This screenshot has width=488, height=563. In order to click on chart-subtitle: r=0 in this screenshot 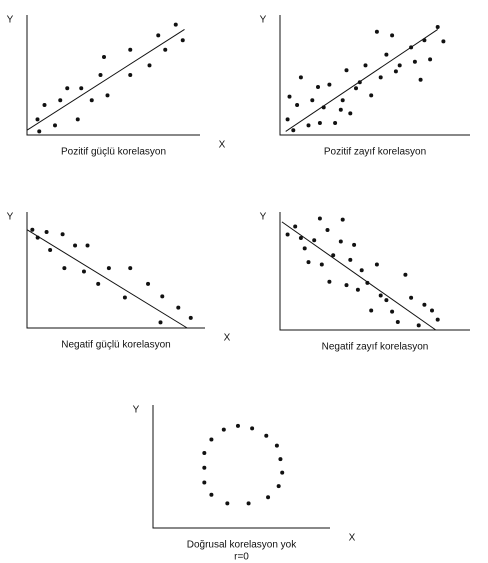, I will do `click(241, 557)`.